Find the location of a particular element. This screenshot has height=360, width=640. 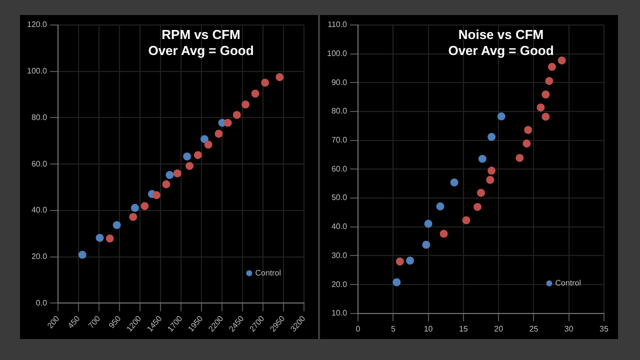

y-tick-label: 10.0 is located at coordinates (339, 313).